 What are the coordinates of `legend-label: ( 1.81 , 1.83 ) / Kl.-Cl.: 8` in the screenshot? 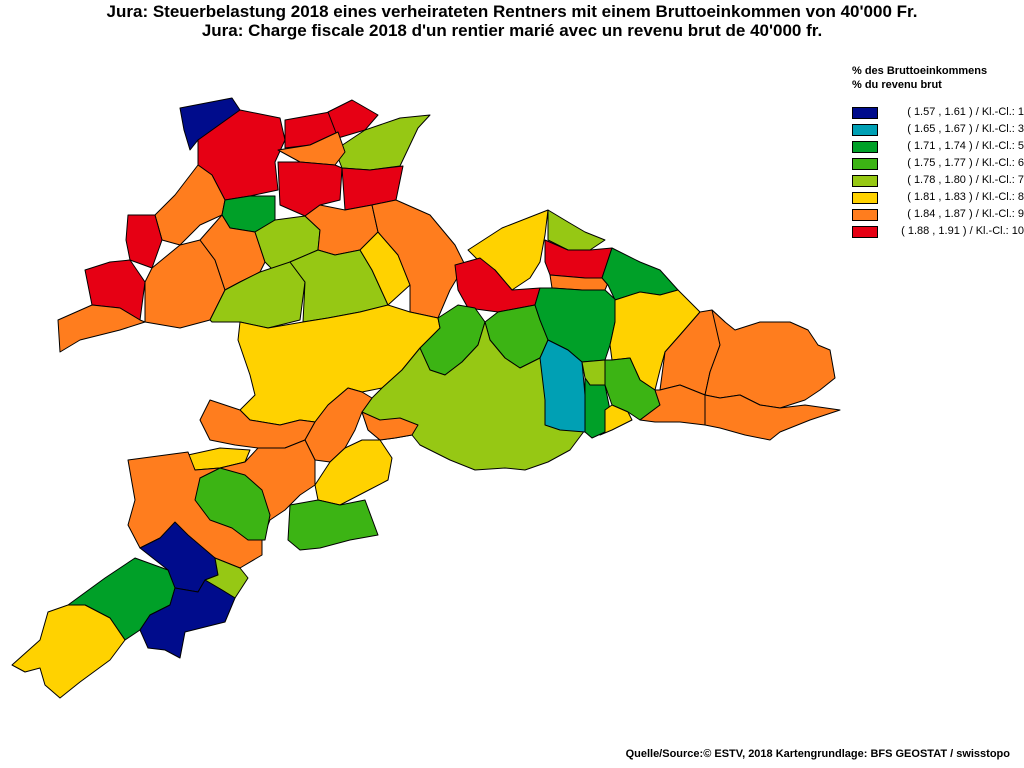 It's located at (965, 197).